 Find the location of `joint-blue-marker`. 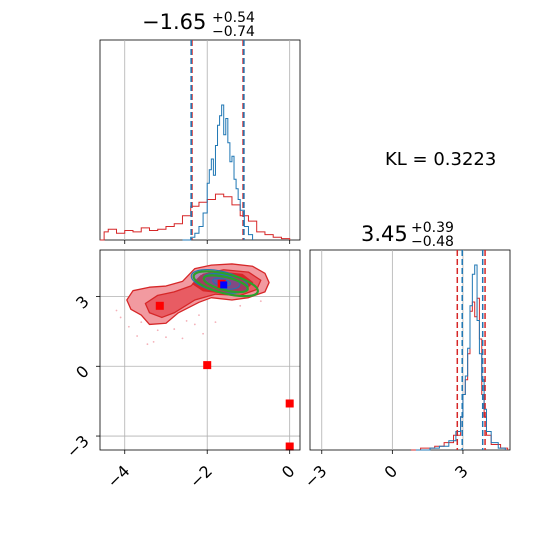

joint-blue-marker is located at coordinates (224, 285).